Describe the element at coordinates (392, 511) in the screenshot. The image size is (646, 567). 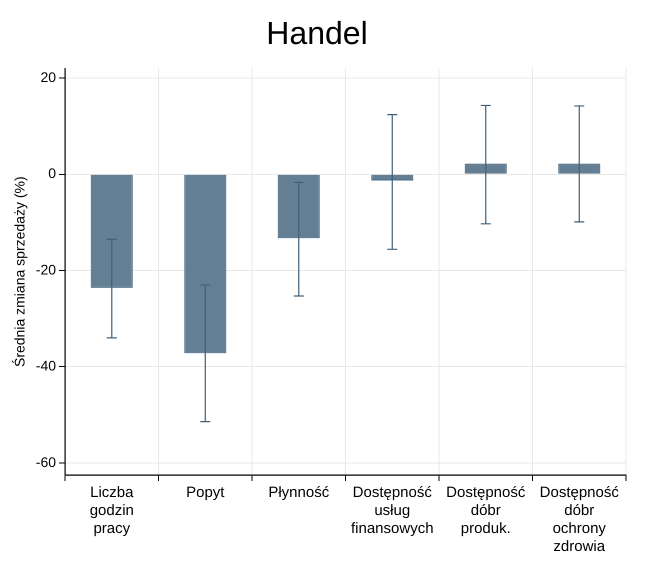
I see `x-tick-label: Dostępność usług finansowych` at that location.